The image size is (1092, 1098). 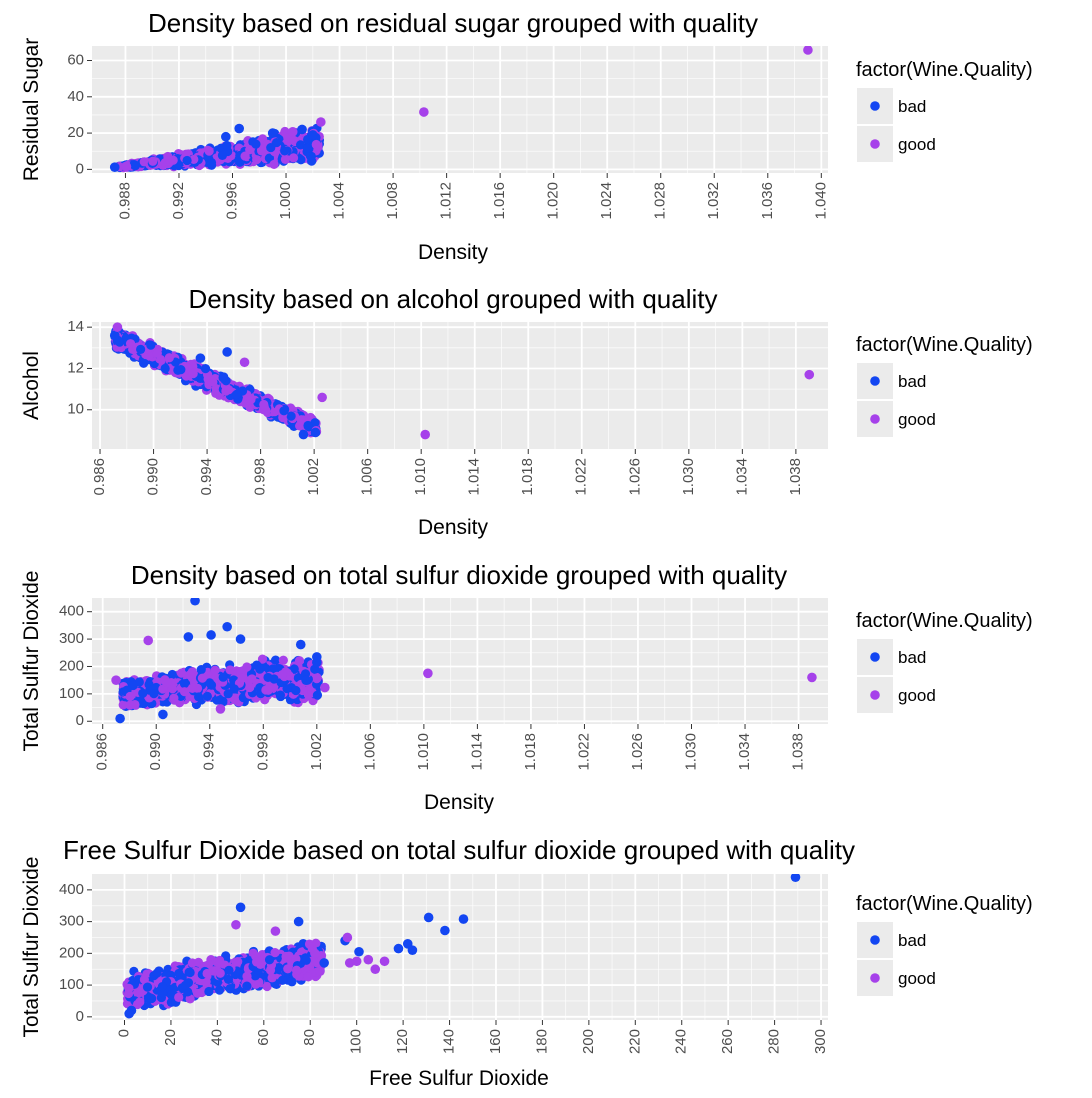 I want to click on x-axis-label: Density, so click(x=459, y=802).